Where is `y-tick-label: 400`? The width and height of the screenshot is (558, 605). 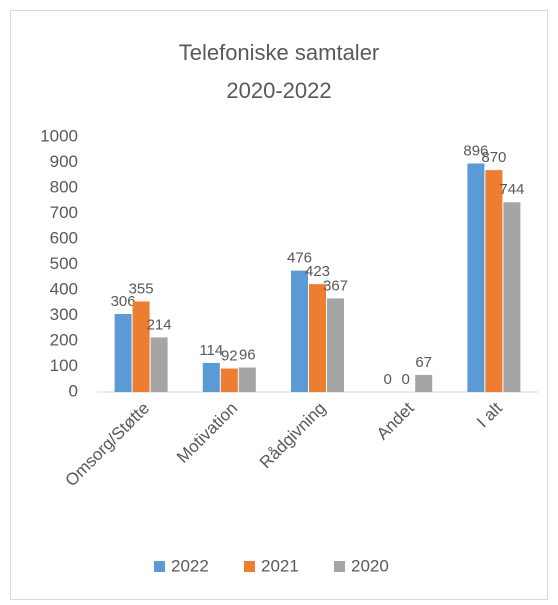 y-tick-label: 400 is located at coordinates (64, 288).